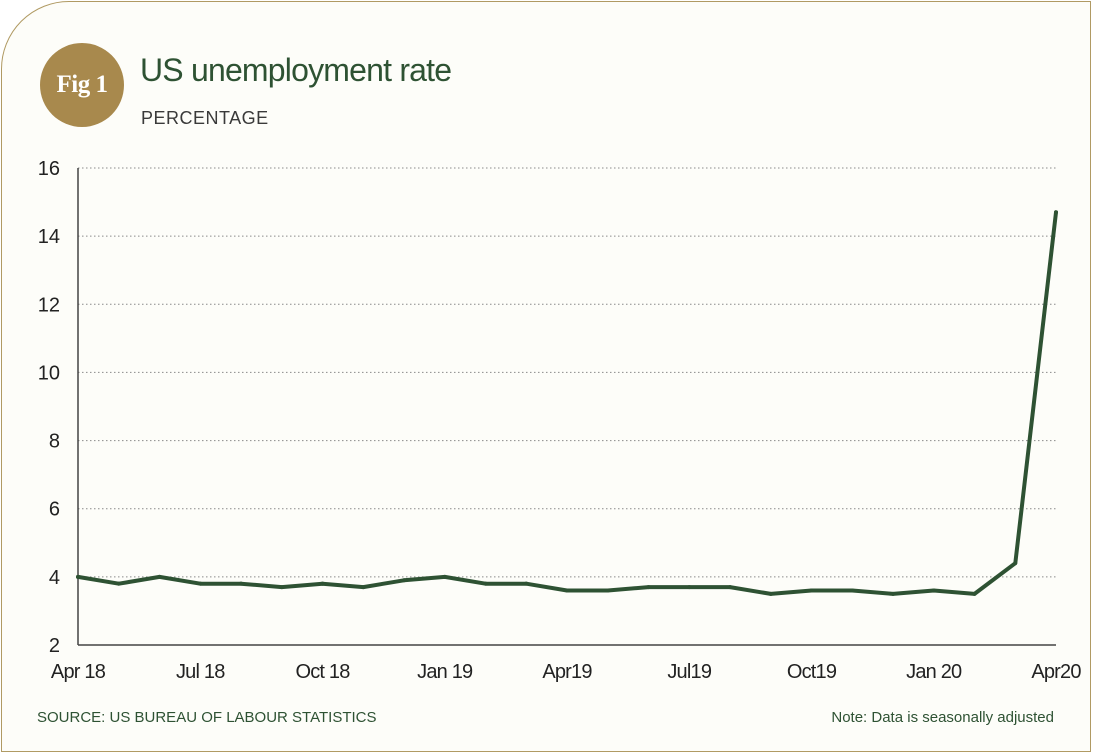 The width and height of the screenshot is (1094, 755). What do you see at coordinates (54, 510) in the screenshot?
I see `y-tick-label: 6` at bounding box center [54, 510].